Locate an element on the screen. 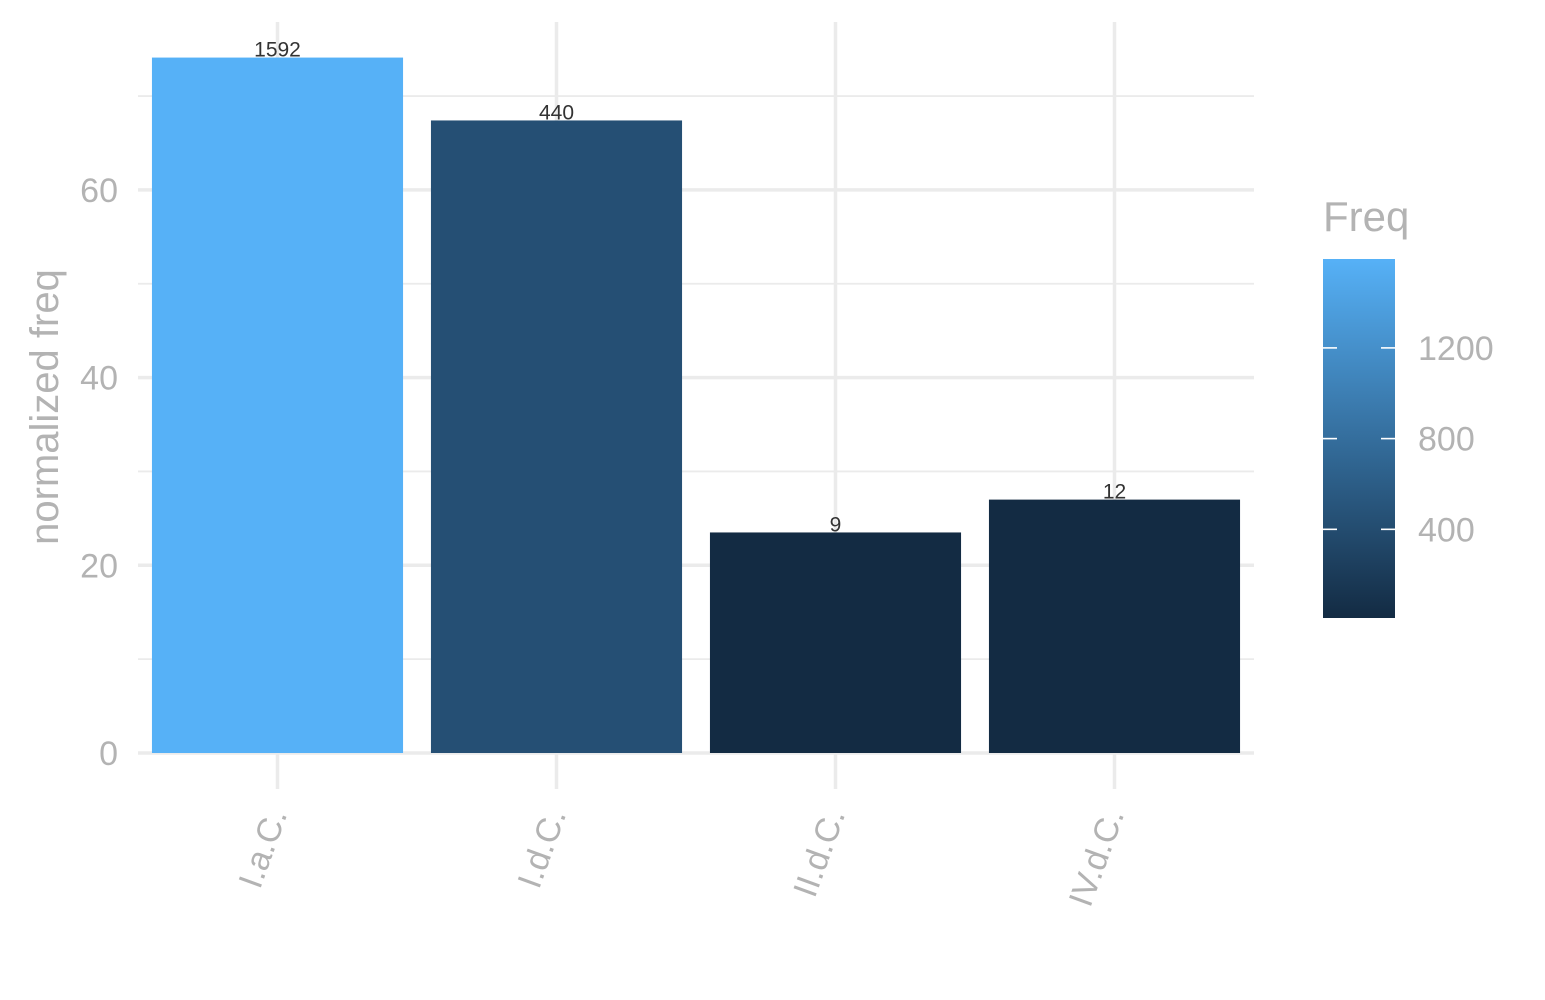  legend-title: Freq is located at coordinates (1366, 216).